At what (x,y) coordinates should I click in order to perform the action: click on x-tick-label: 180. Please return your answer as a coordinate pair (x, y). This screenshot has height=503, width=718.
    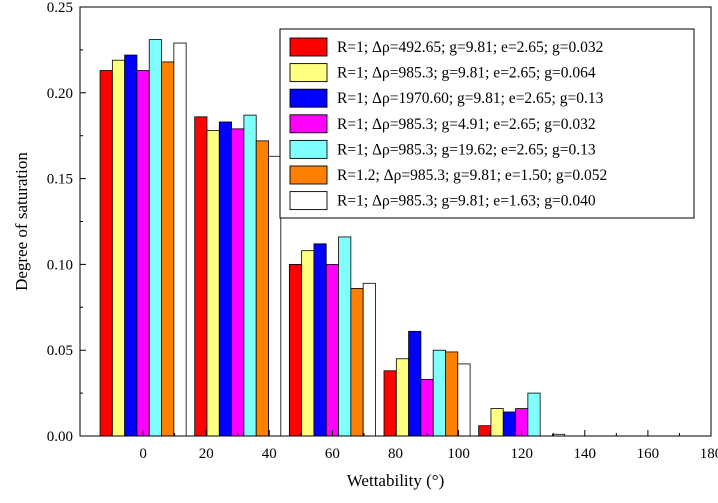
    Looking at the image, I should click on (709, 454).